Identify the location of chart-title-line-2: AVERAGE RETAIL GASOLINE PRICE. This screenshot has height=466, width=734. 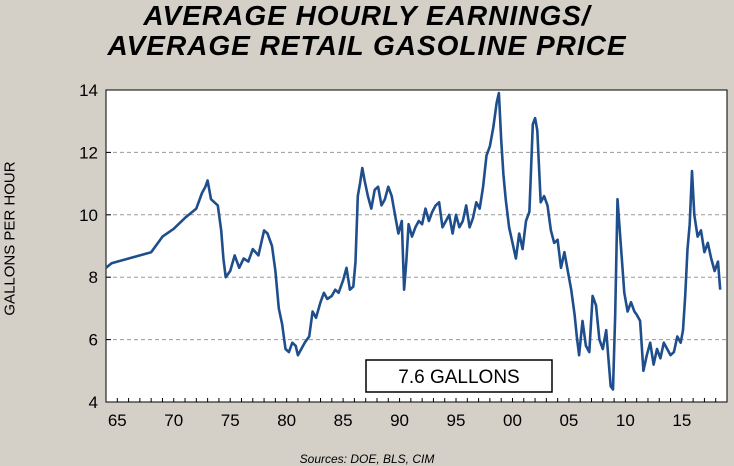
(367, 45).